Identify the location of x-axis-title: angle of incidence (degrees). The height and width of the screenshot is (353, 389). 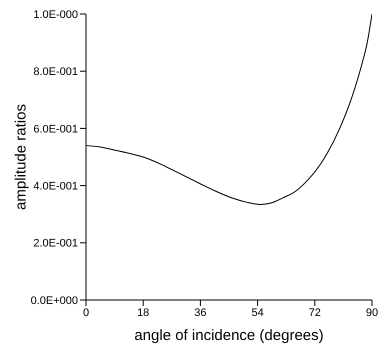
(229, 335).